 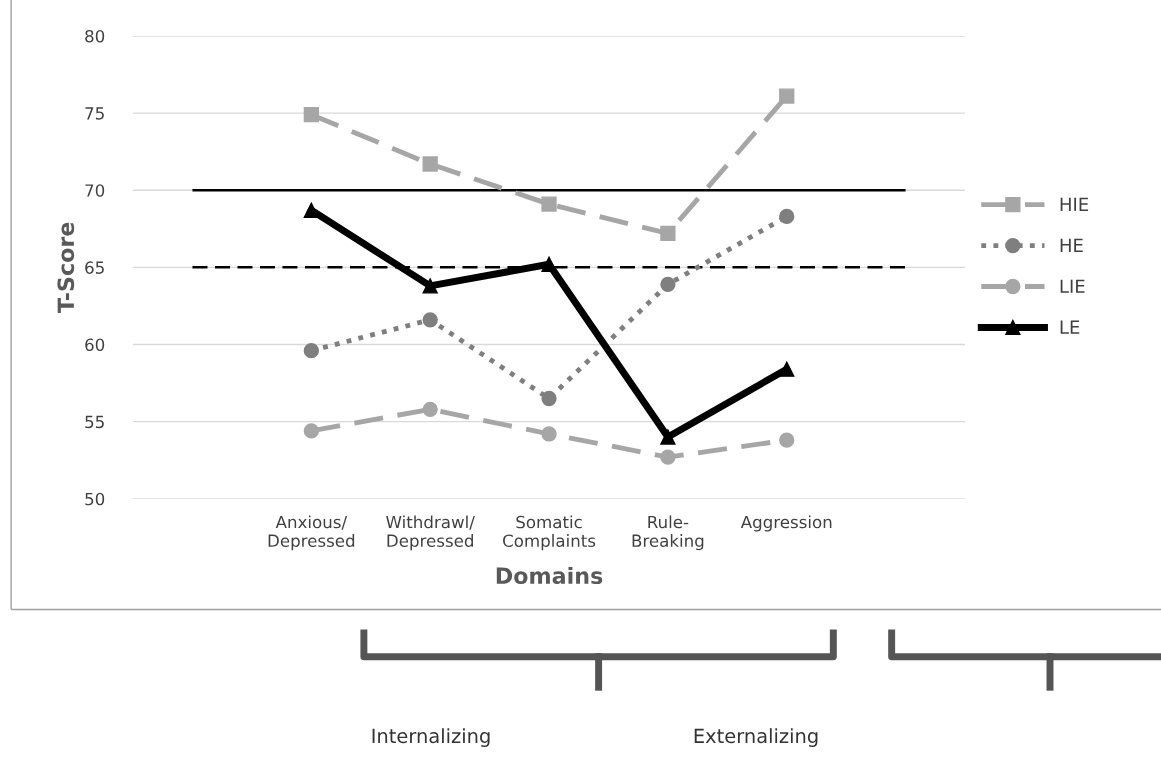 What do you see at coordinates (311, 533) in the screenshot?
I see `x-tick-label: Anxious/ Depressed` at bounding box center [311, 533].